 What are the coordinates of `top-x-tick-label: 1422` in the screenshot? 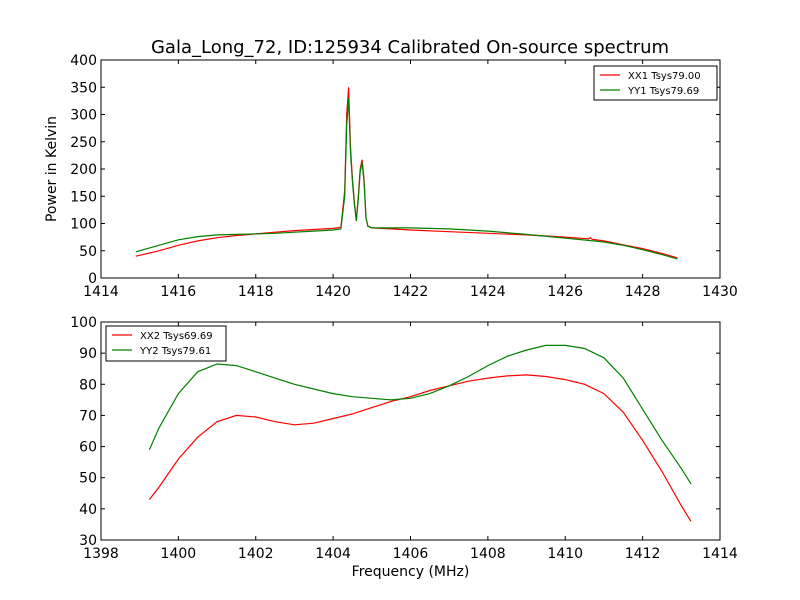 It's located at (411, 292).